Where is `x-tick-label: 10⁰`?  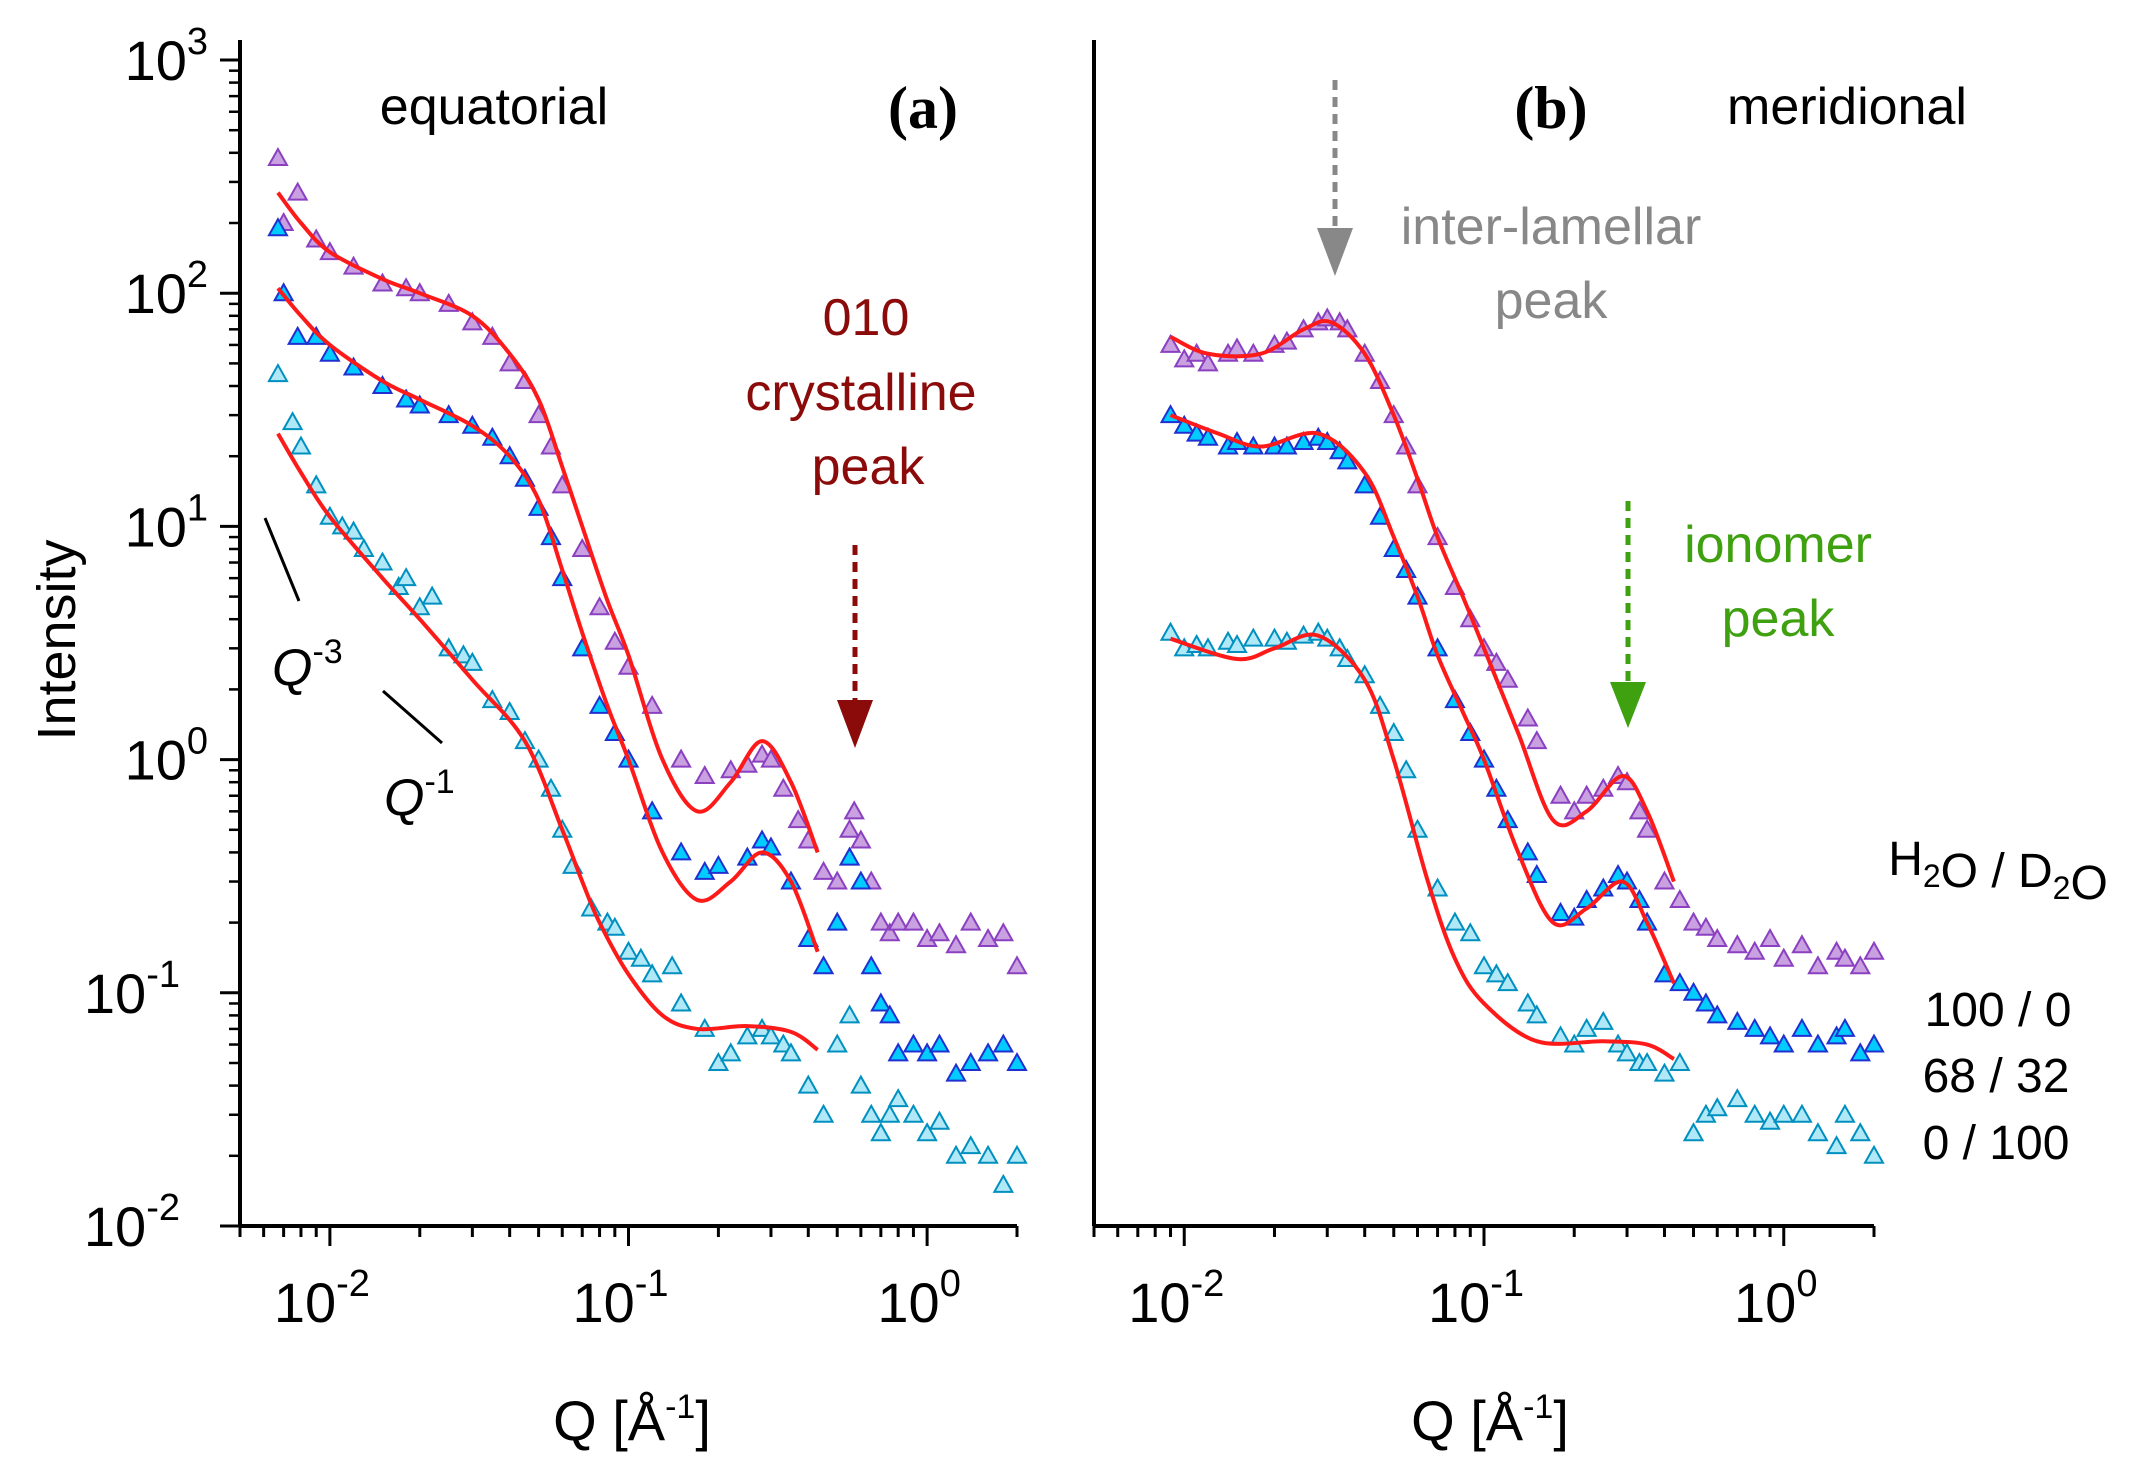
x-tick-label: 10⁰ is located at coordinates (1775, 1298).